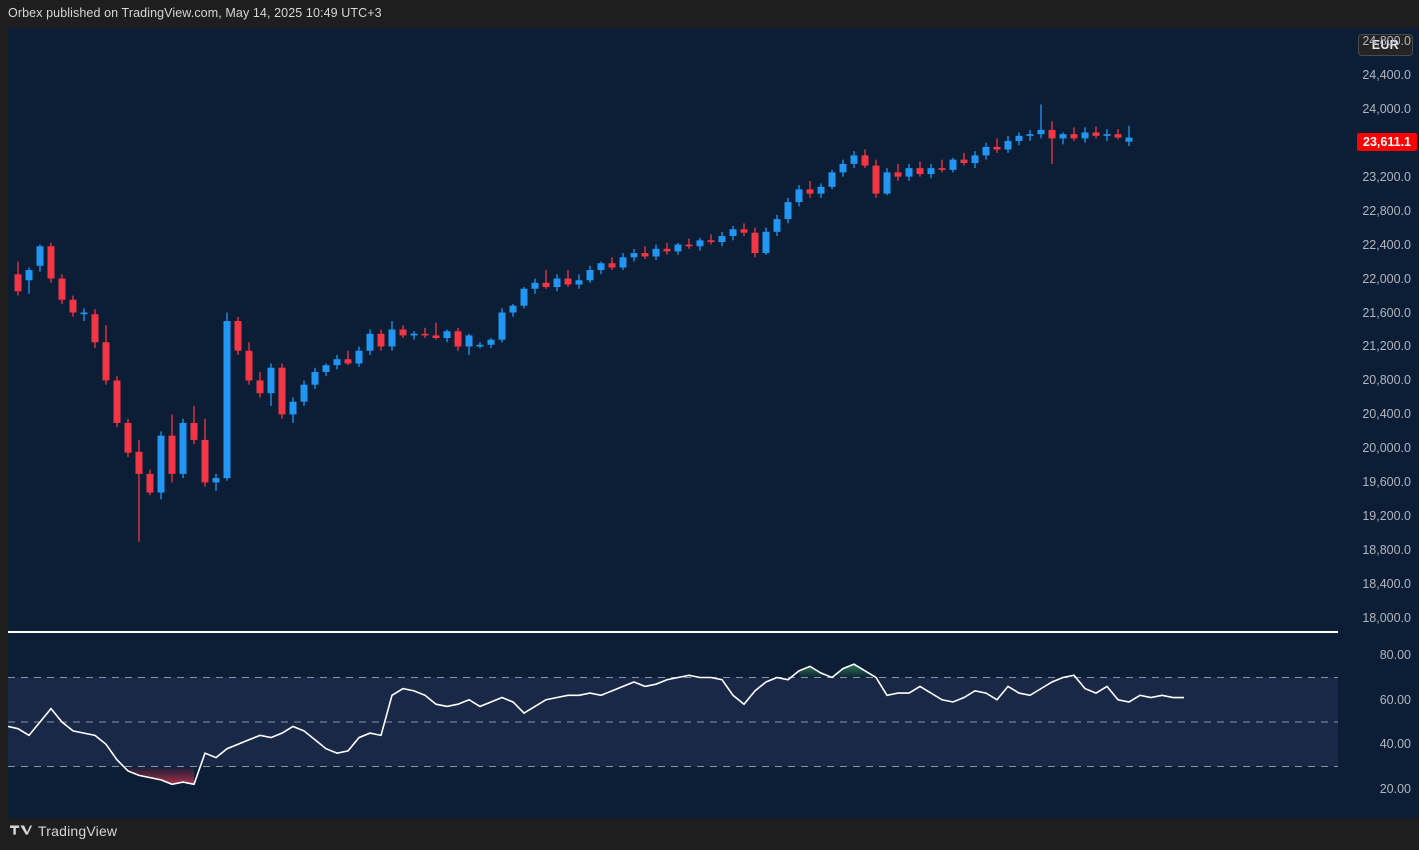 The height and width of the screenshot is (850, 1419). I want to click on price-axis-label: 20,000.0, so click(1386, 448).